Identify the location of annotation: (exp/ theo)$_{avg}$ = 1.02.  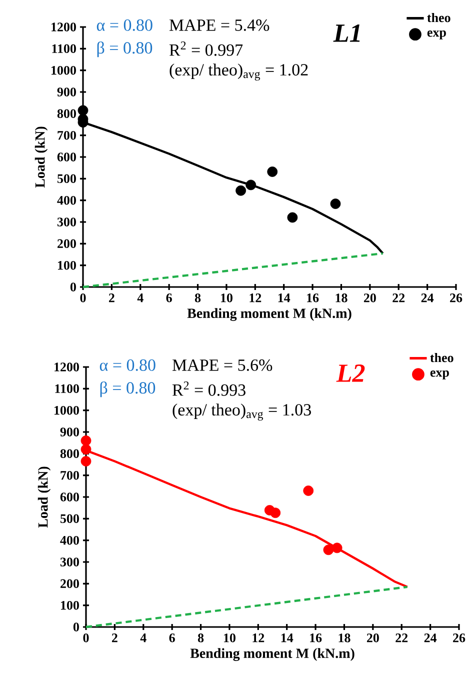
(239, 72).